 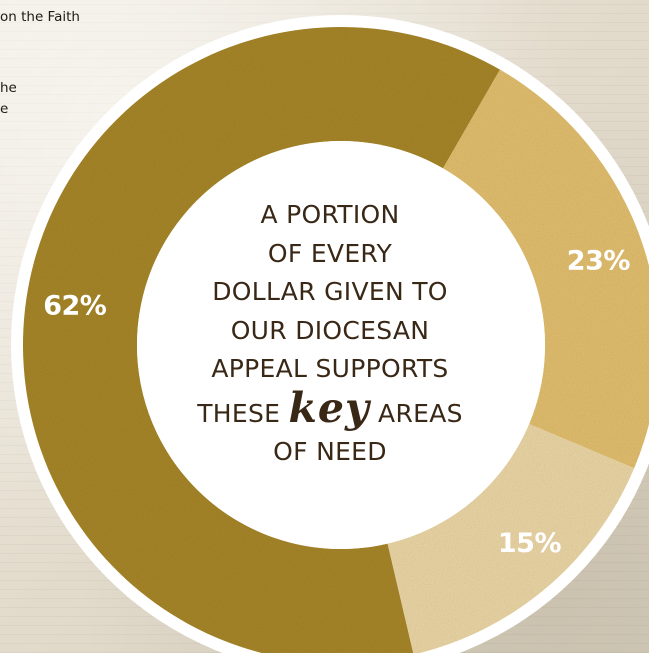 What do you see at coordinates (330, 291) in the screenshot?
I see `center-line: DOLLAR GIVEN TO` at bounding box center [330, 291].